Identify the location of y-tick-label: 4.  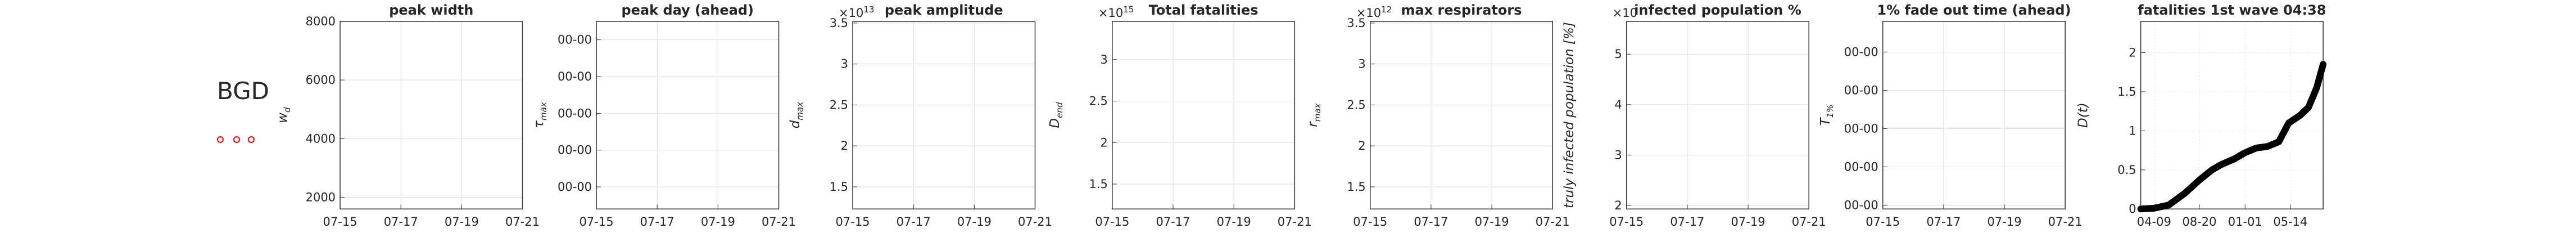
(1618, 104).